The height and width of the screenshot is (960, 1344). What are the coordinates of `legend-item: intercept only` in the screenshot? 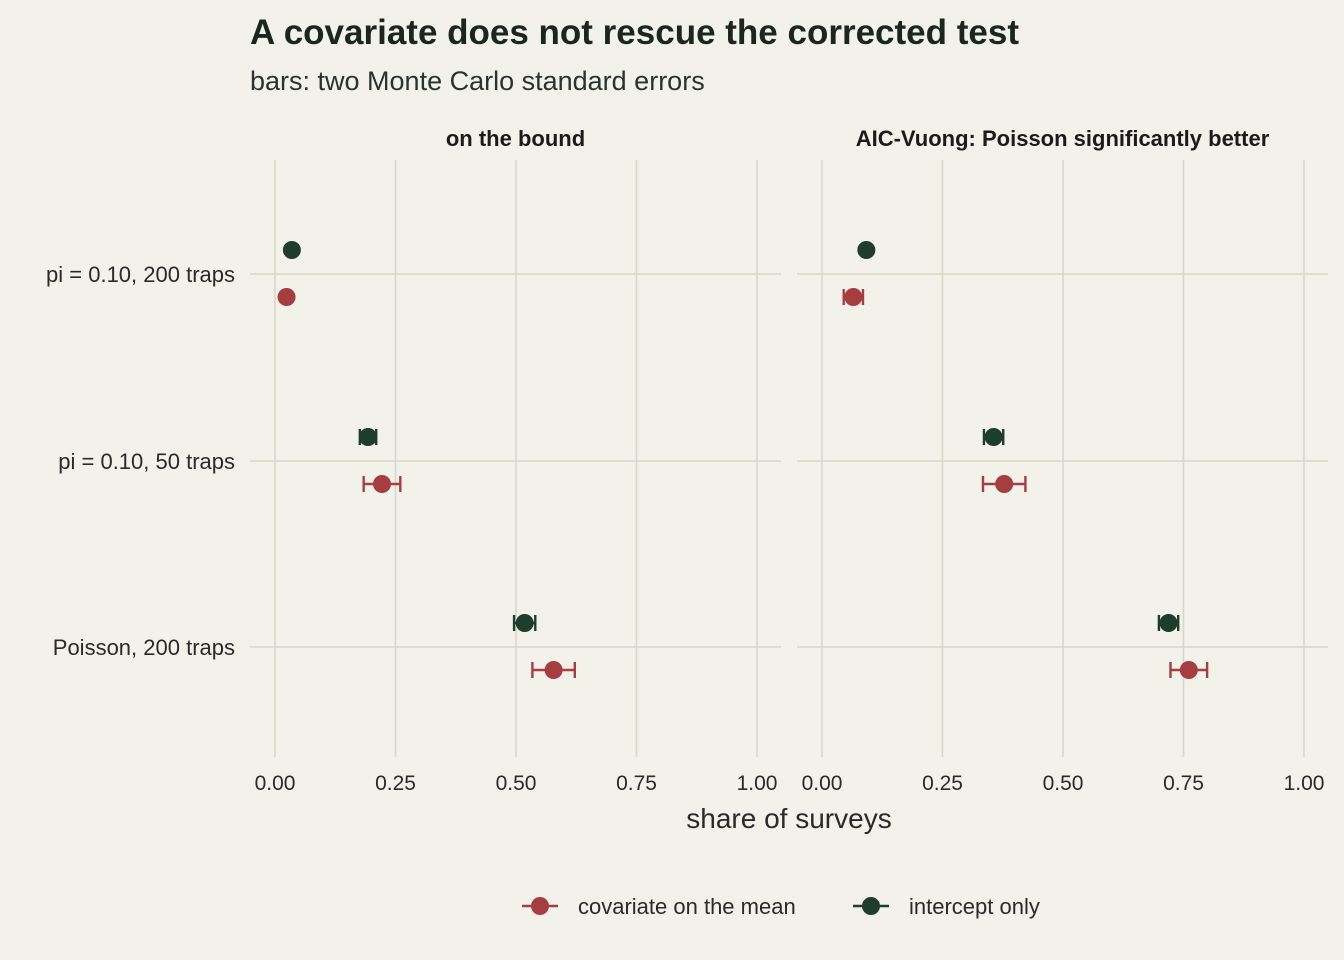 It's located at (946, 906).